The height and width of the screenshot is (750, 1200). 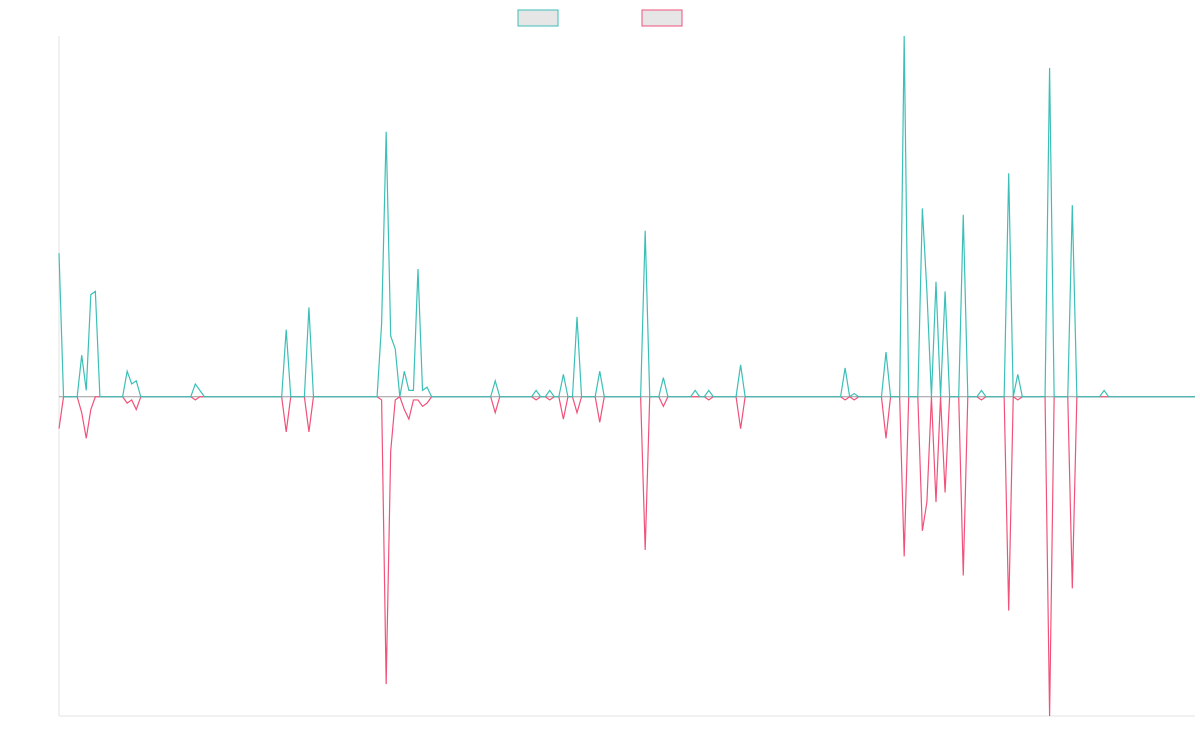 What do you see at coordinates (662, 18) in the screenshot?
I see `legend-swatch-pink` at bounding box center [662, 18].